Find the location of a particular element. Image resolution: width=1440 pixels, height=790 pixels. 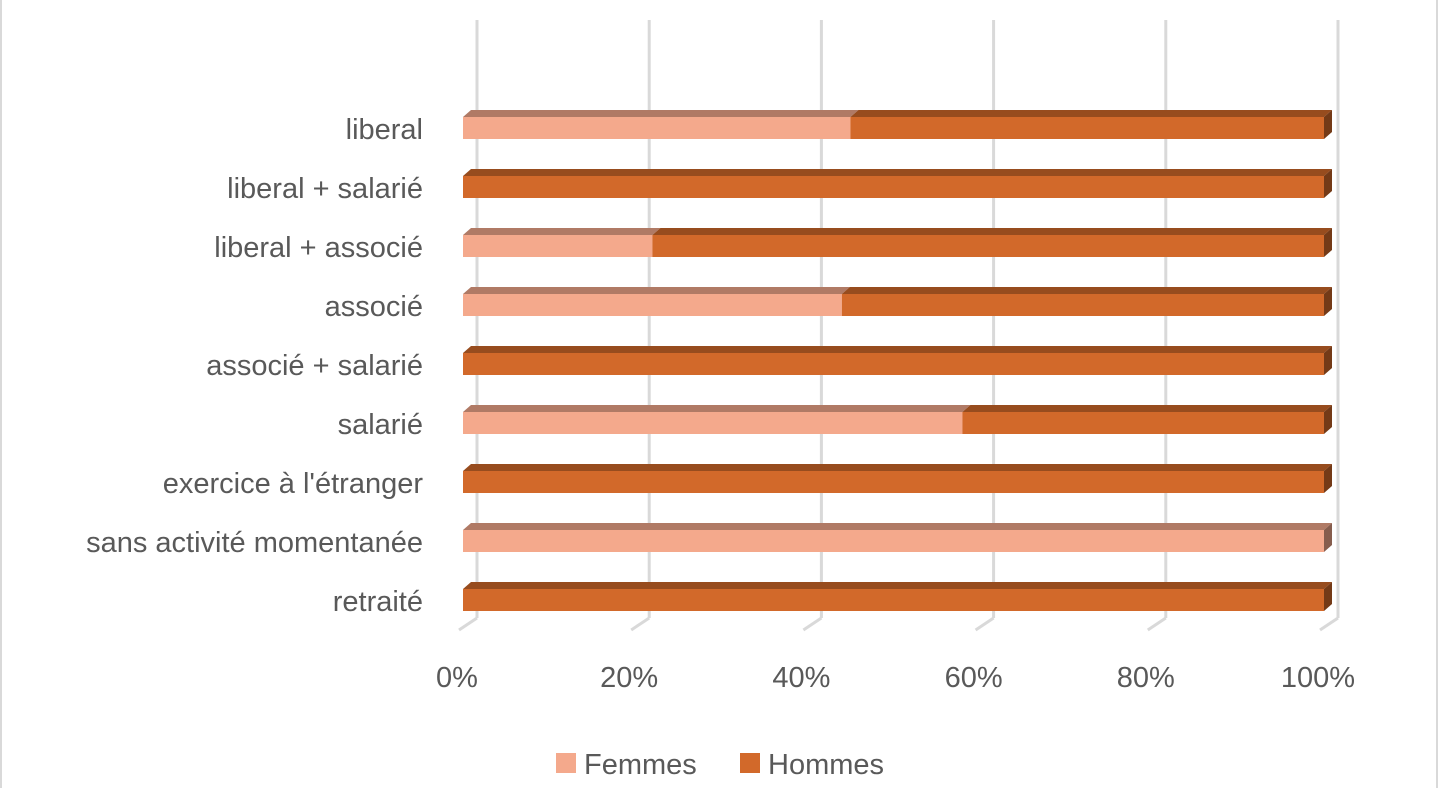

category-label: liberal + associé is located at coordinates (318, 248).